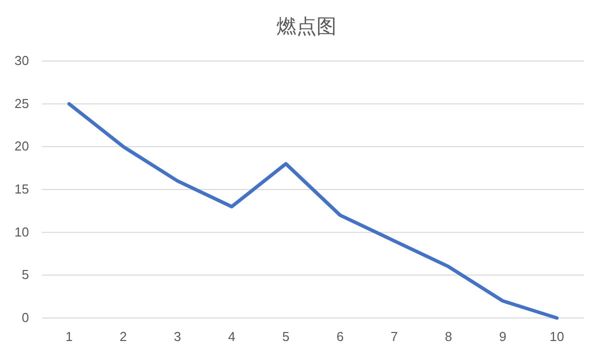 The image size is (613, 356). Describe the element at coordinates (448, 336) in the screenshot. I see `x-tick-label: 8` at that location.